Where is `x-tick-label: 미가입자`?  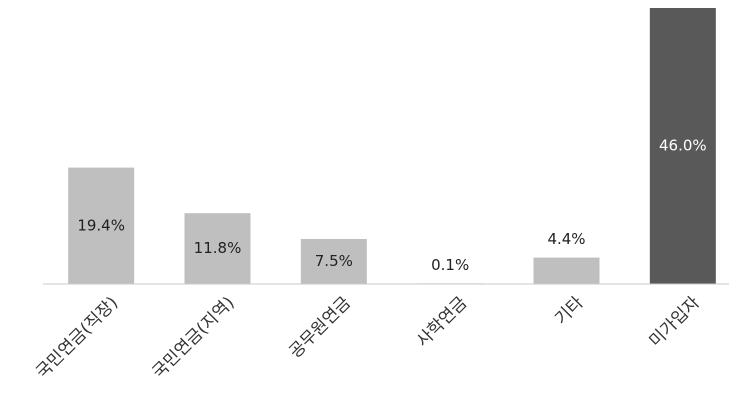 x-tick-label: 미가입자 is located at coordinates (675, 322).